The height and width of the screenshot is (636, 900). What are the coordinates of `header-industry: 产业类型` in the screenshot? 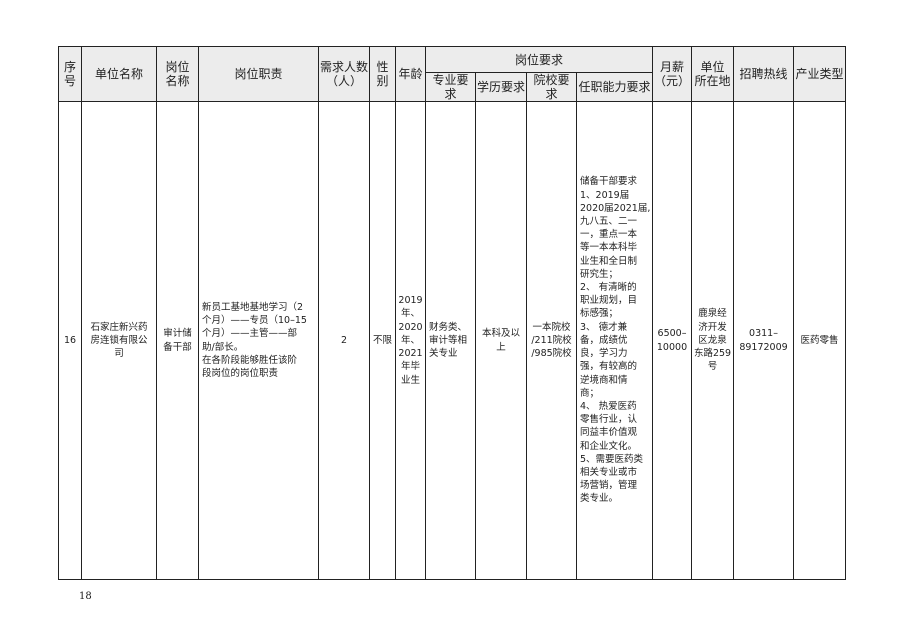 It's located at (820, 74).